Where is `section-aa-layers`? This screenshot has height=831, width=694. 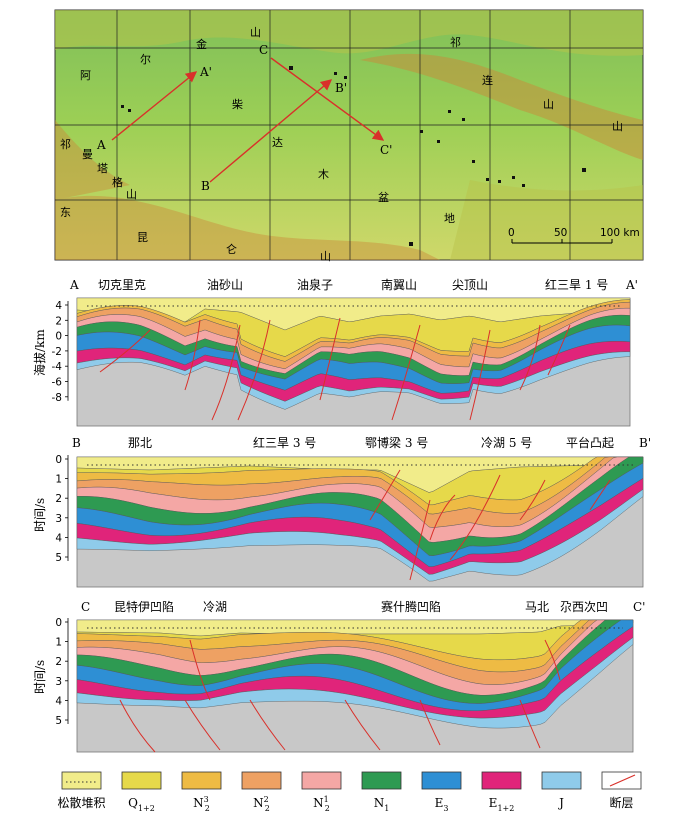
section-aa-layers is located at coordinates (353, 353).